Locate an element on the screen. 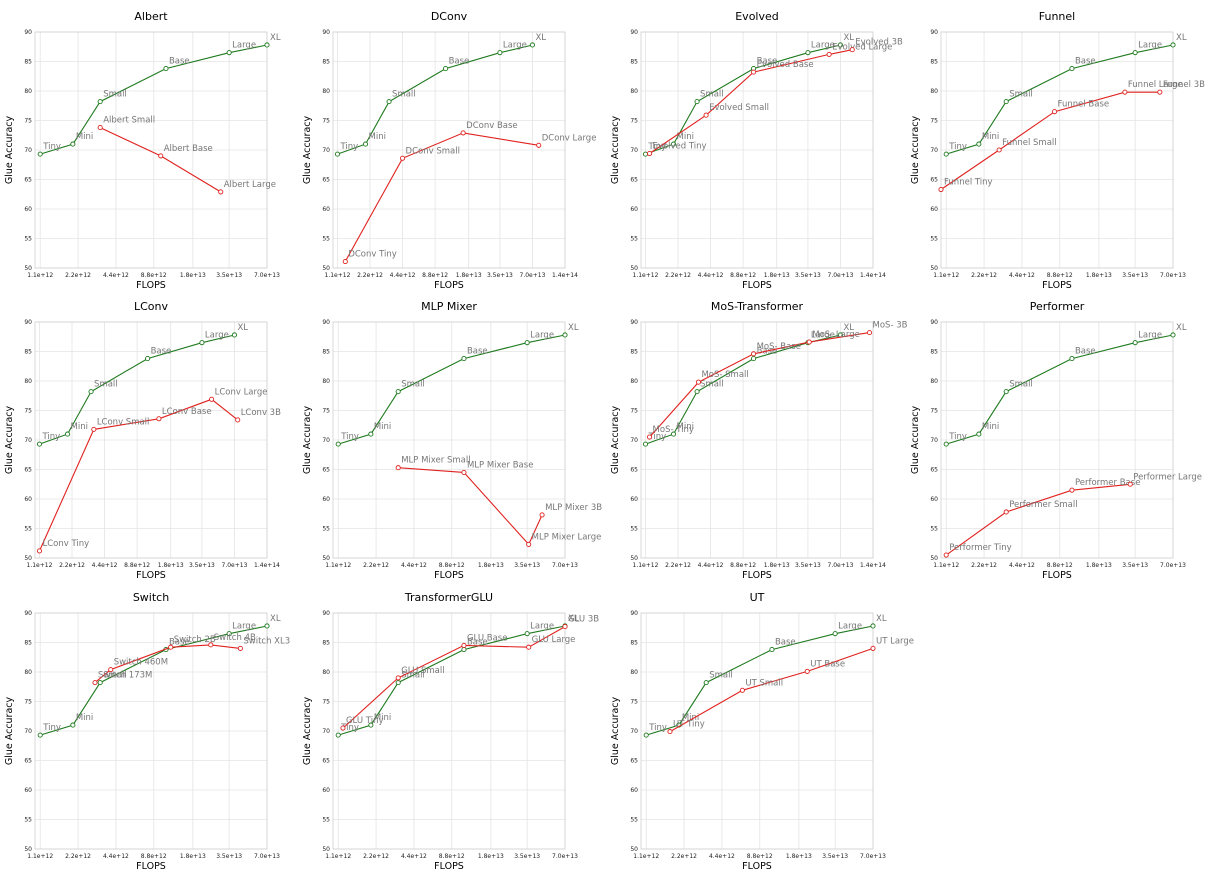  variant-point-label: Funnel Large is located at coordinates (1155, 85).